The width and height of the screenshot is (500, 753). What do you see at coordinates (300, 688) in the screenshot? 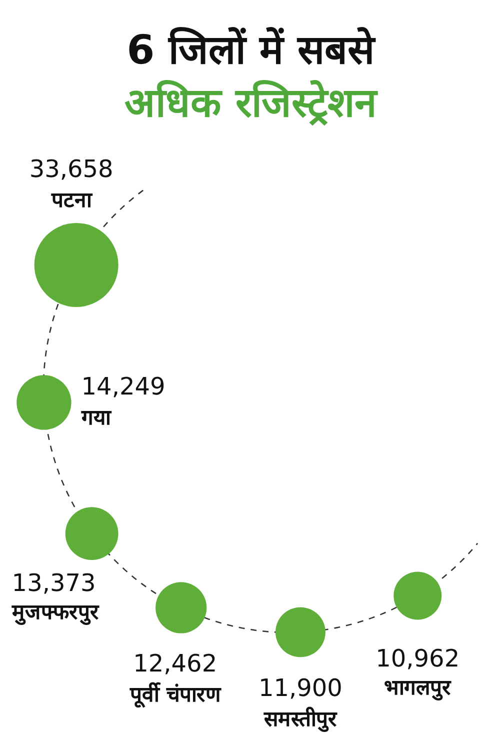
I see `data-label: 11,900` at bounding box center [300, 688].